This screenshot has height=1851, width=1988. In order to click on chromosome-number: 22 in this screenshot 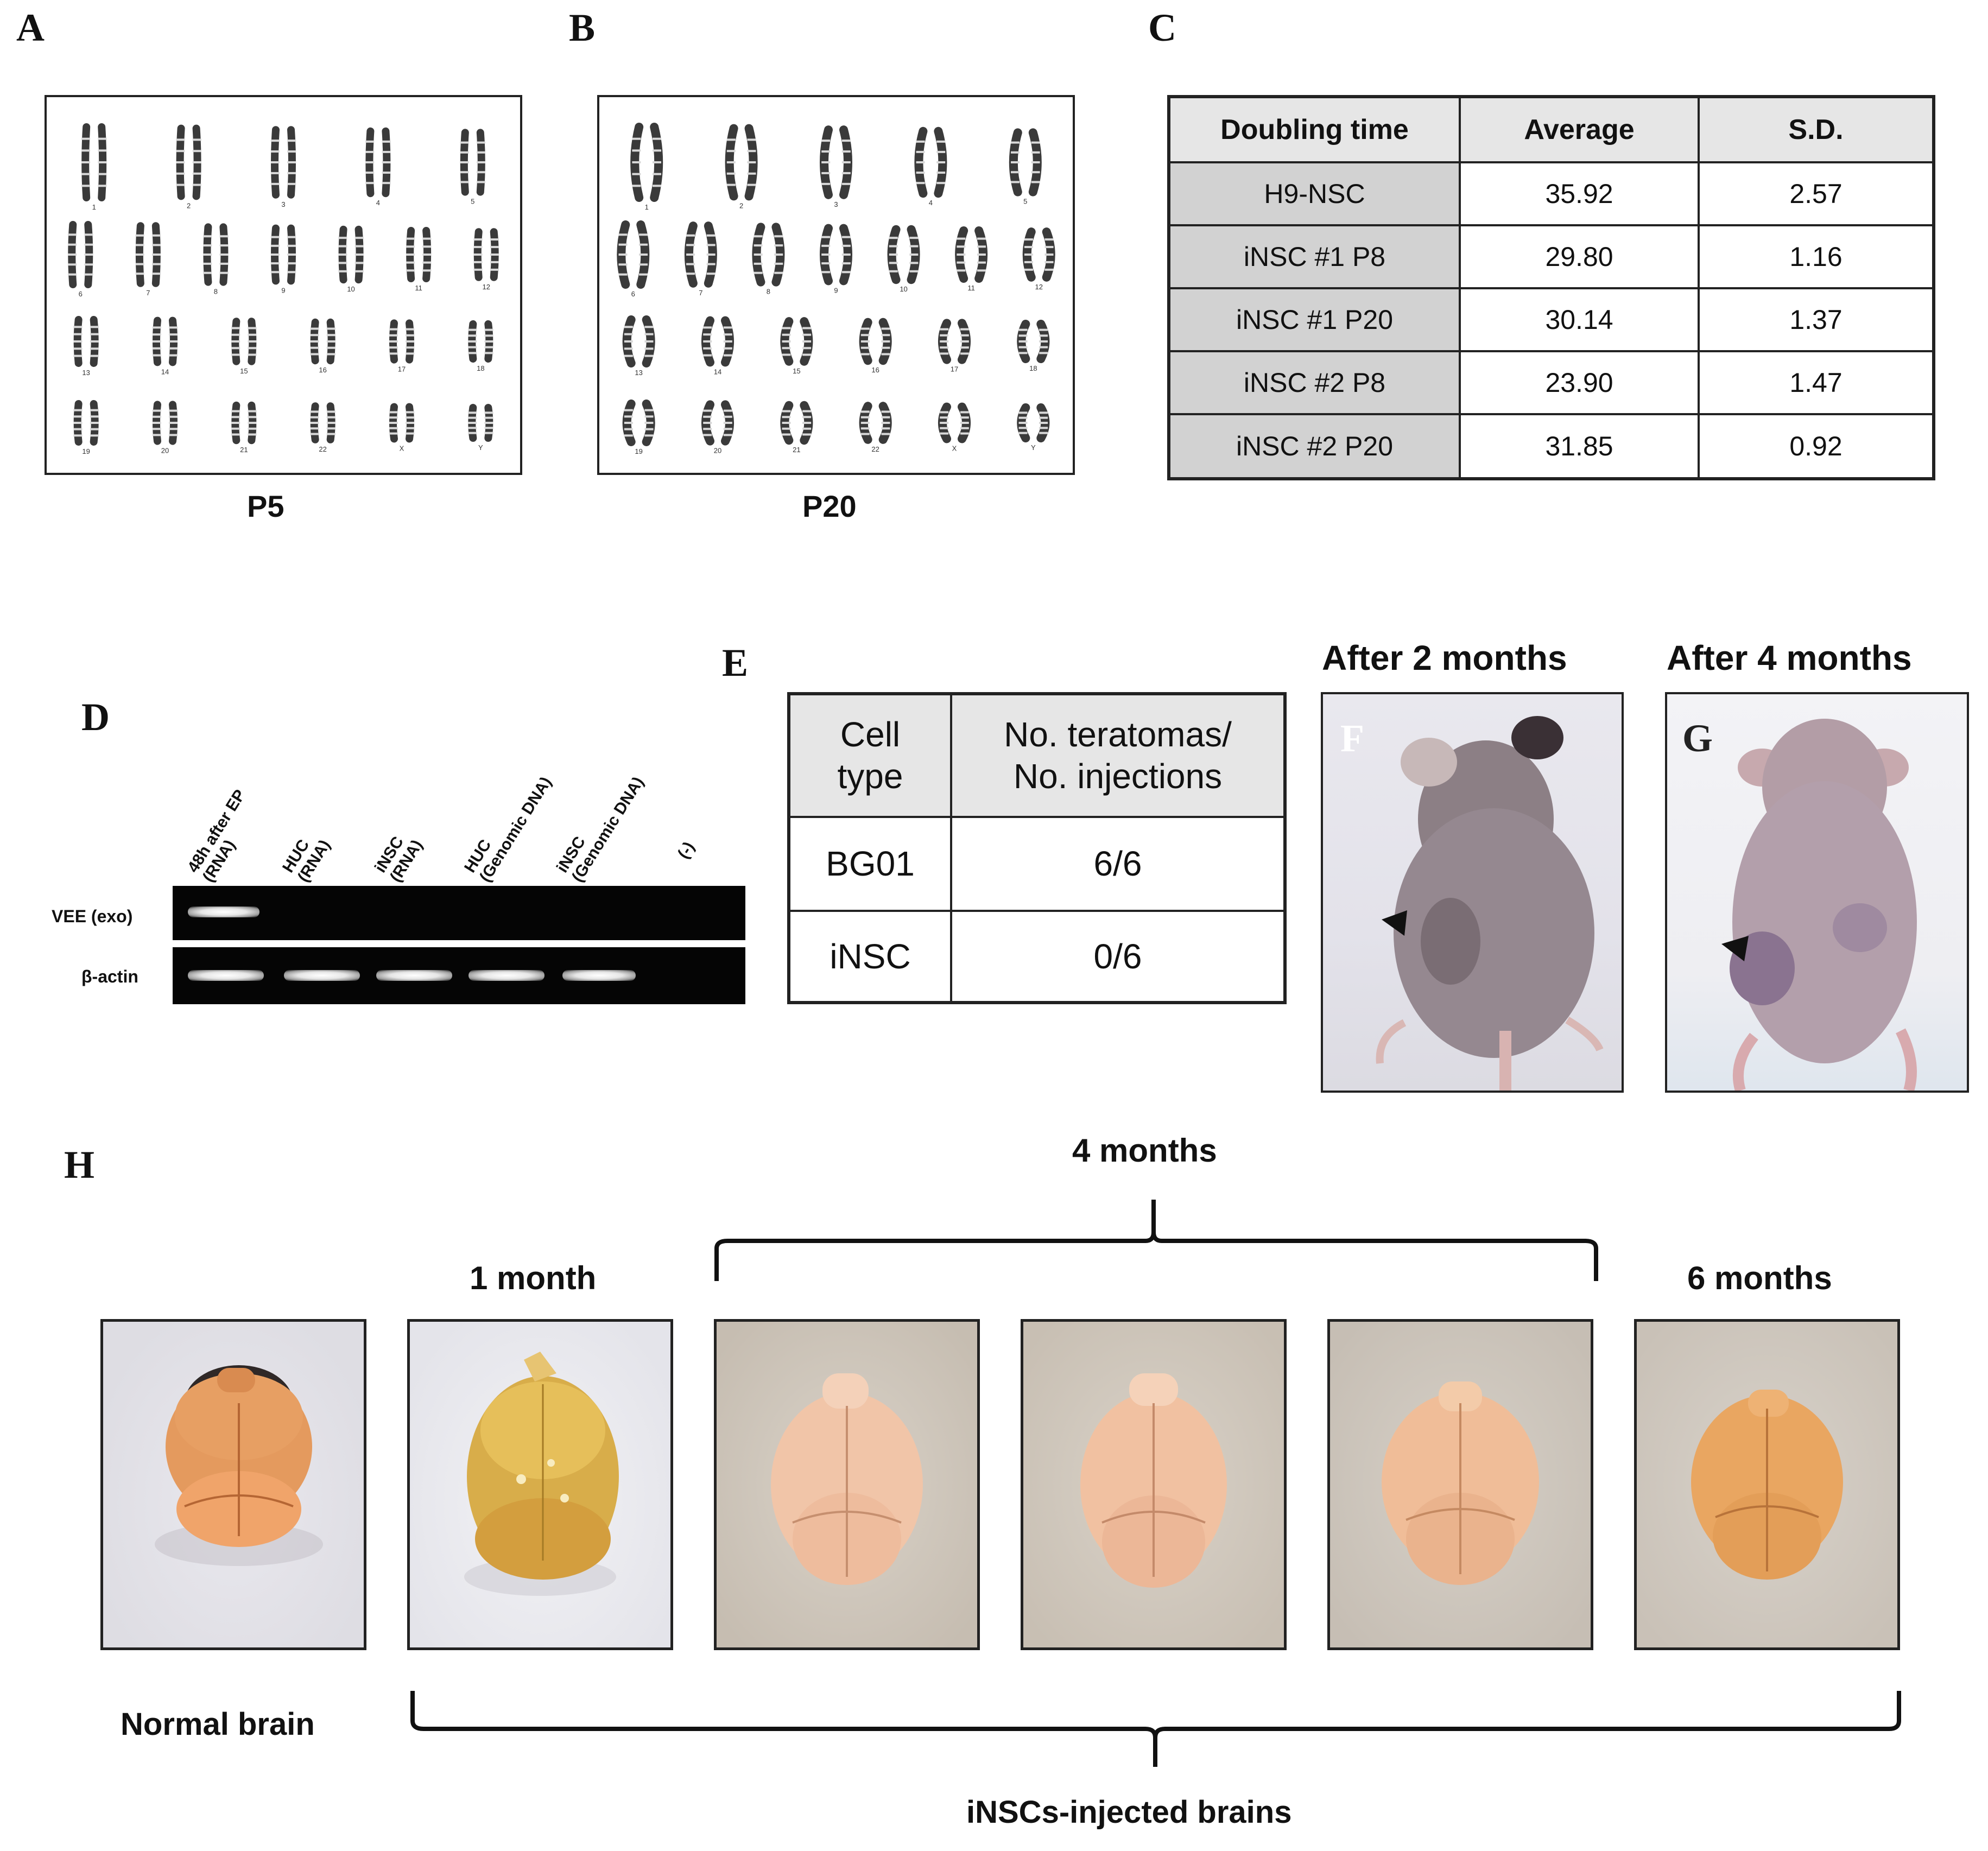, I will do `click(875, 449)`.